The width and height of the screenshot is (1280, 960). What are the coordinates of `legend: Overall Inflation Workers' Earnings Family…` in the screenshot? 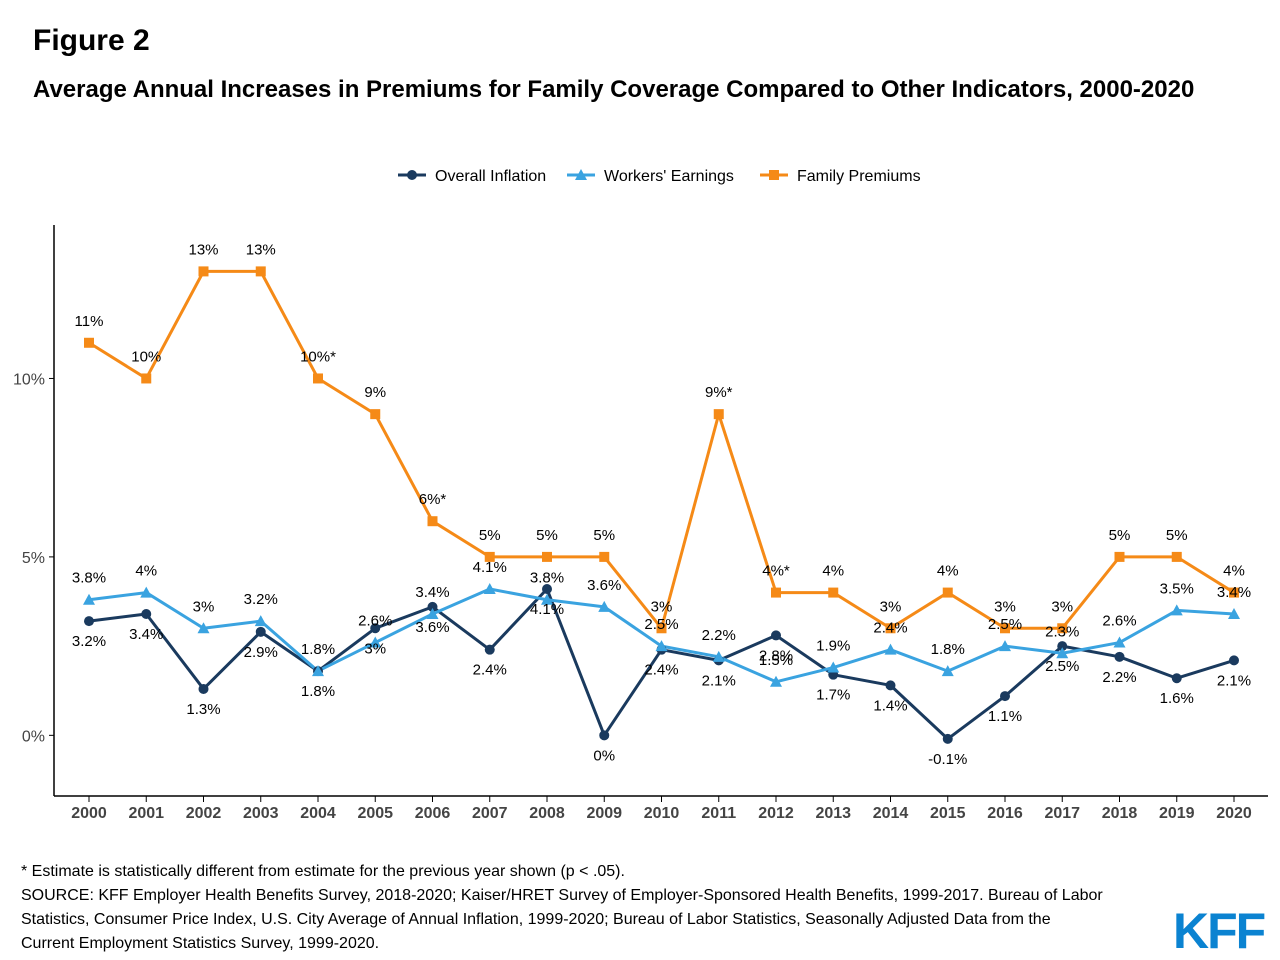 It's located at (659, 176).